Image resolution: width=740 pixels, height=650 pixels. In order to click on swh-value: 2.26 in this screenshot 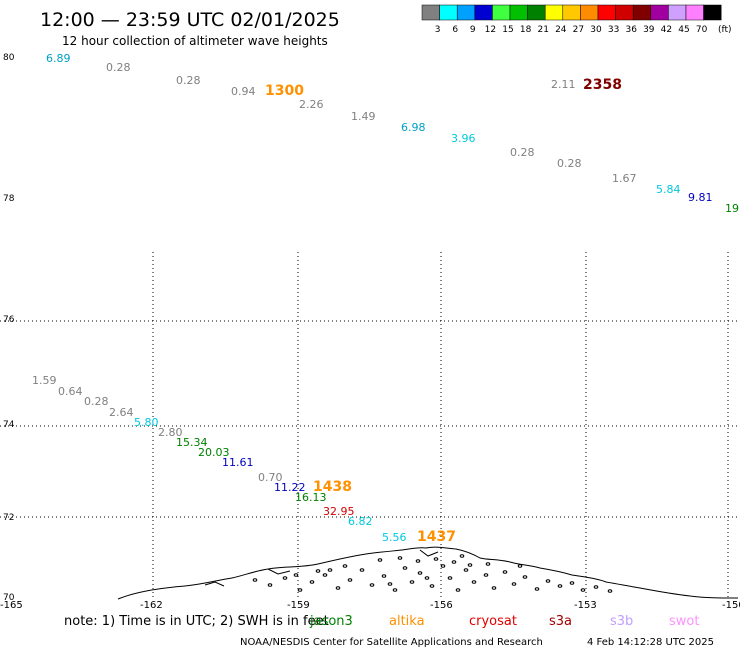, I will do `click(311, 104)`.